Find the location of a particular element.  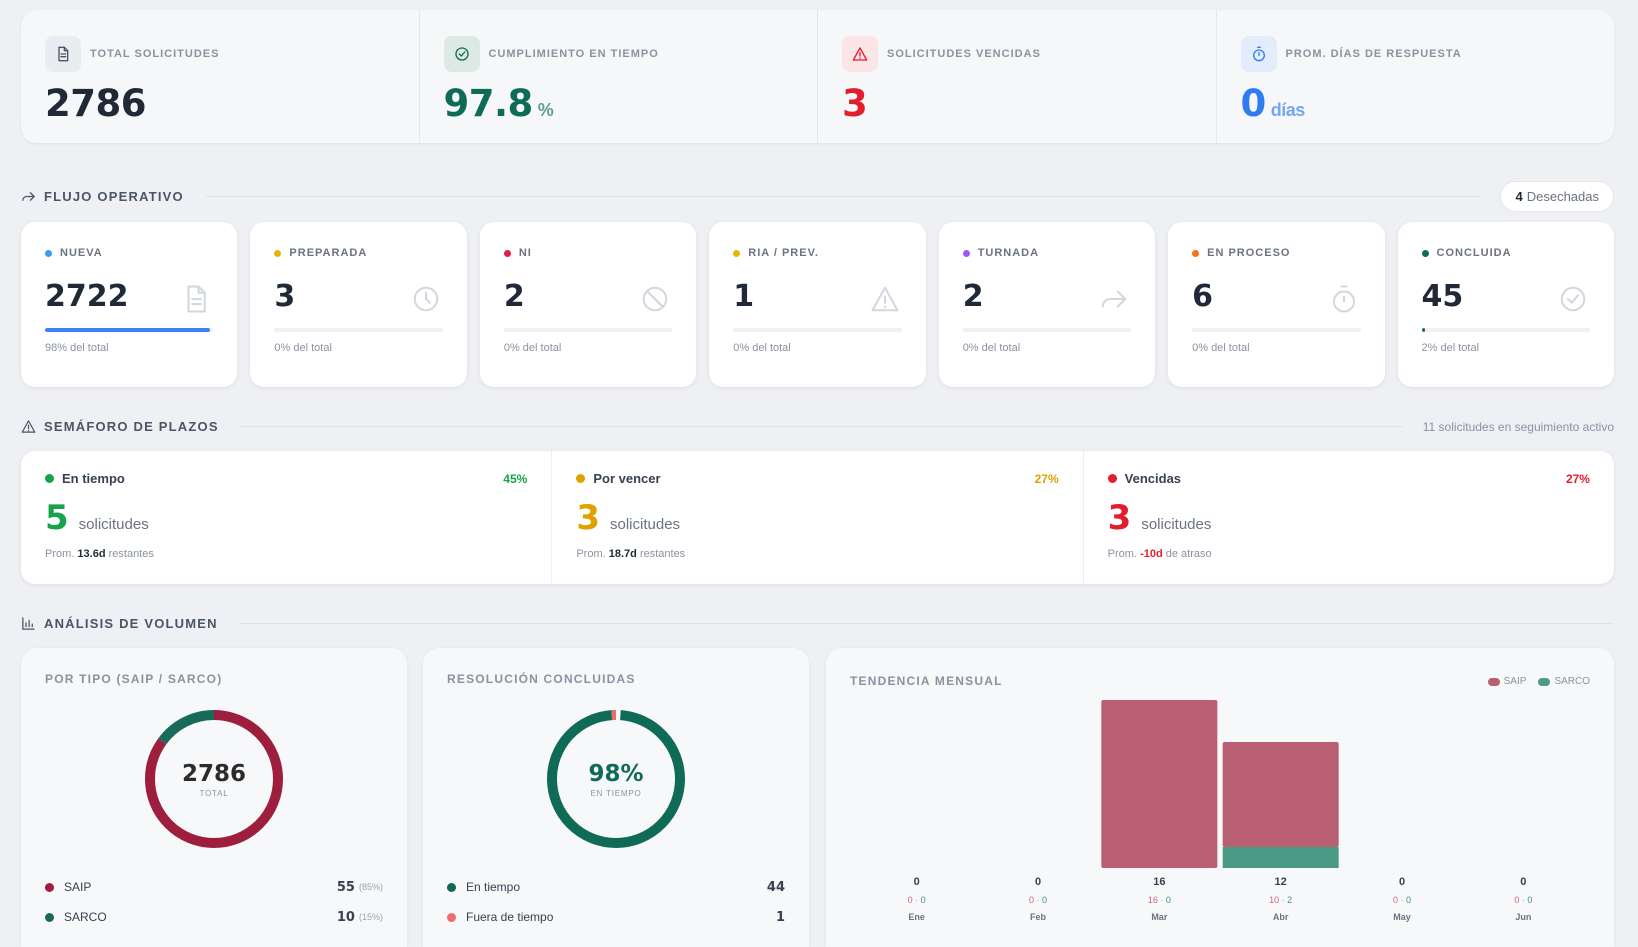

semaforo-footnote: Prom. -10d de atraso is located at coordinates (1349, 554).